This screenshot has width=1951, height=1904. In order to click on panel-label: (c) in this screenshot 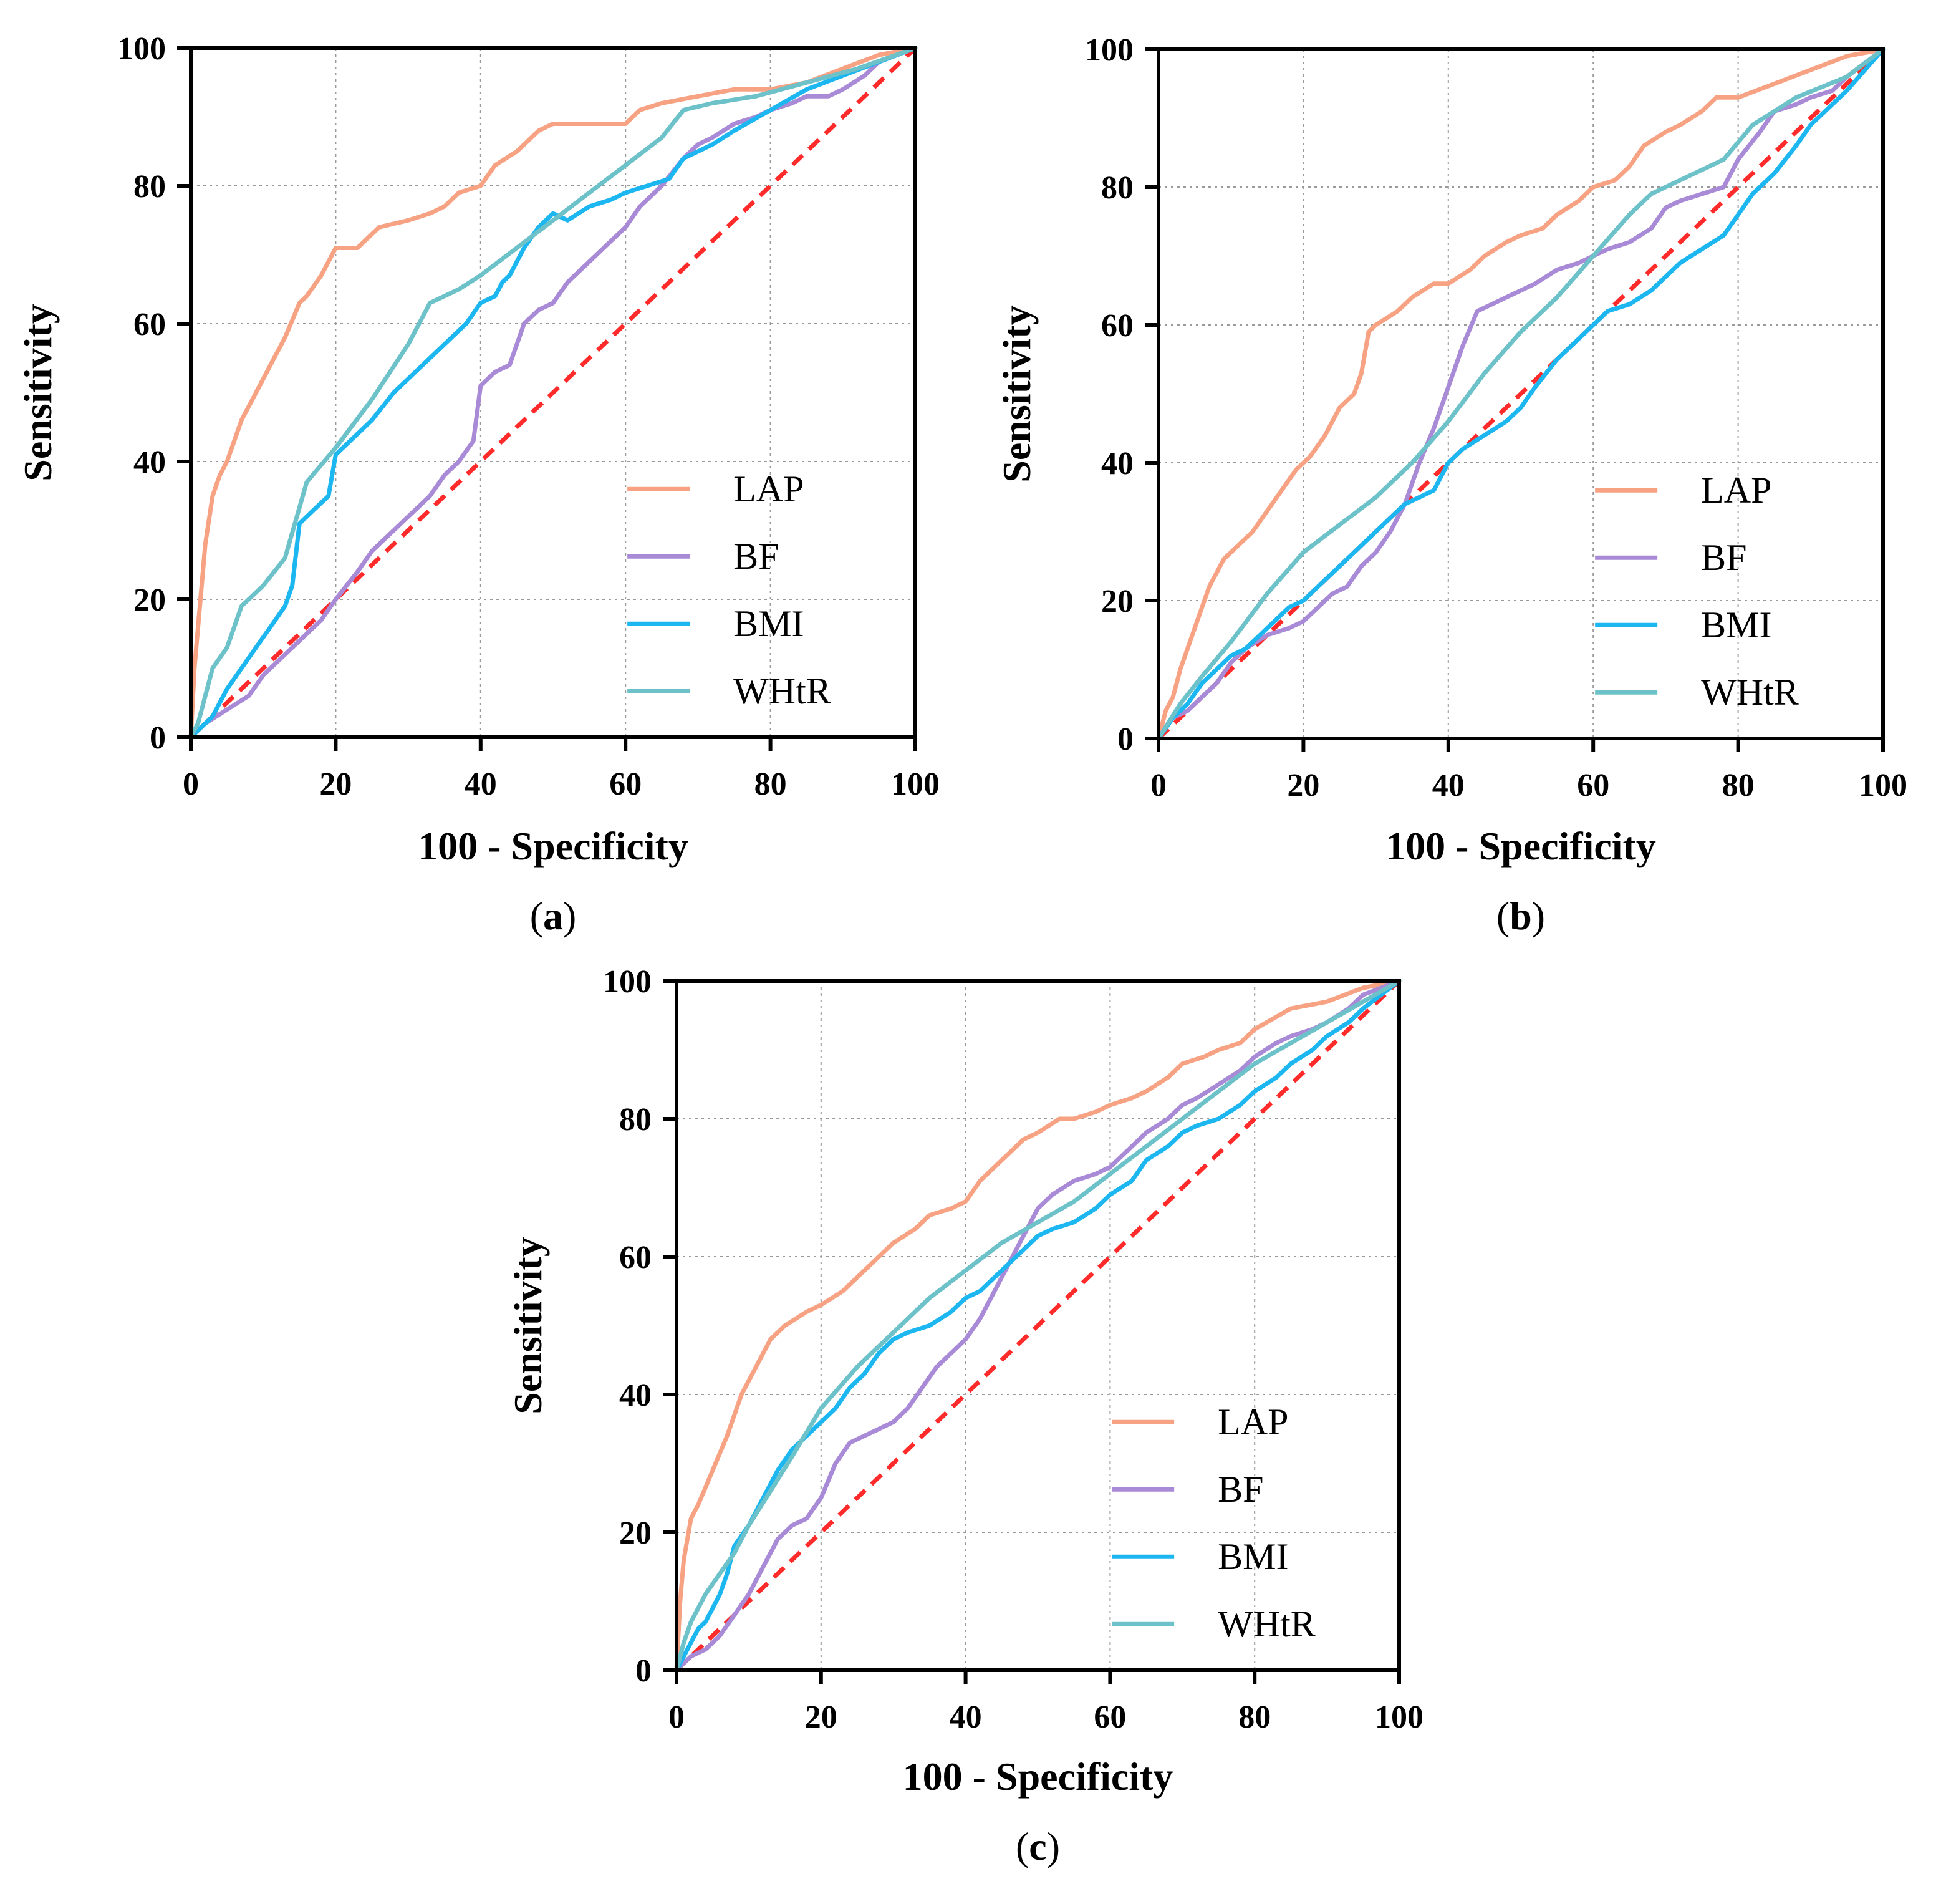, I will do `click(1038, 1846)`.